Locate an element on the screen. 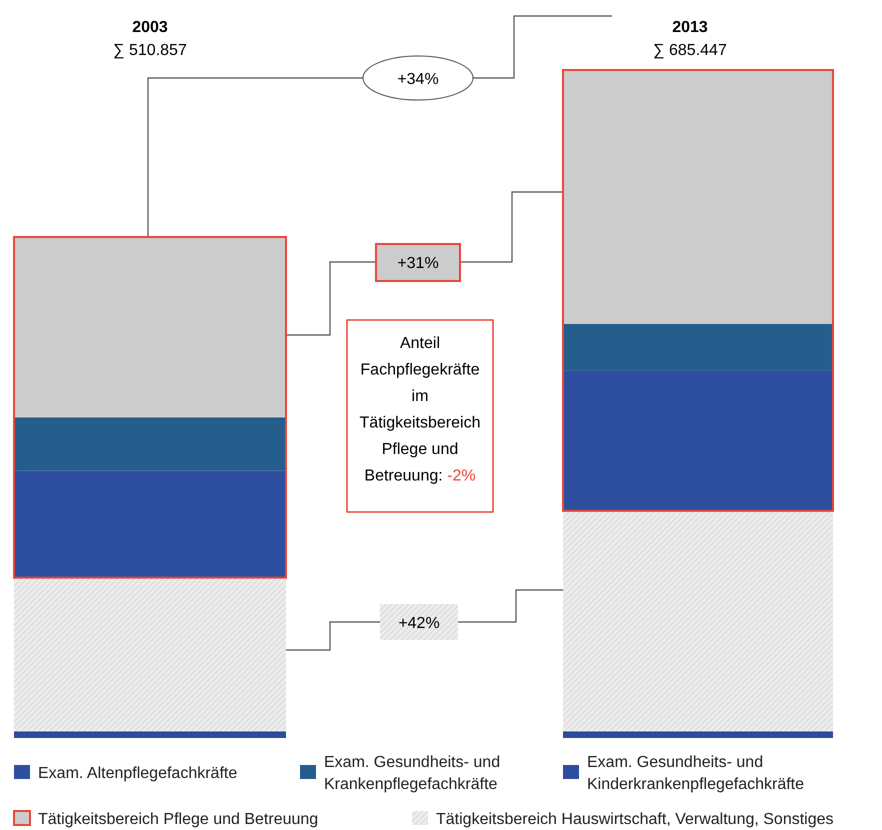  annotation: +34% is located at coordinates (418, 79).